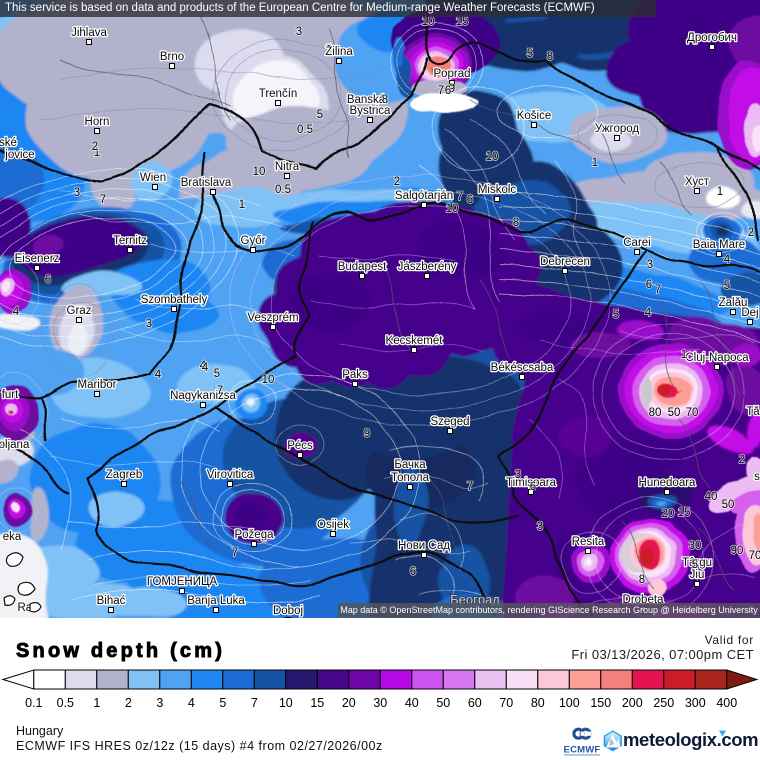 This screenshot has width=760, height=760. I want to click on svg-text: furt, so click(10, 395).